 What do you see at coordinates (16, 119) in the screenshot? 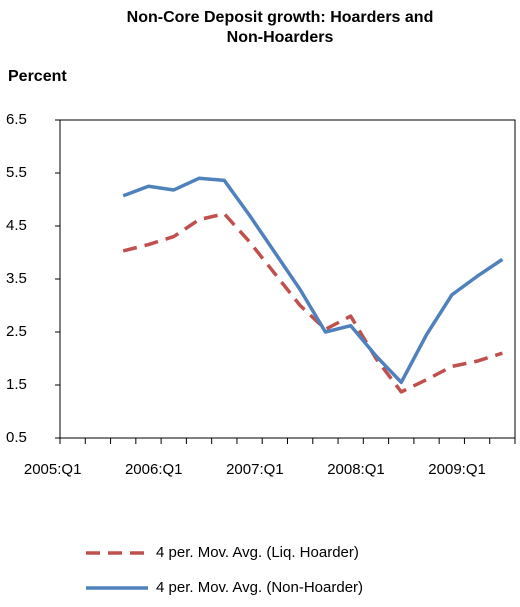
I see `y-tick-label: 6.5` at bounding box center [16, 119].